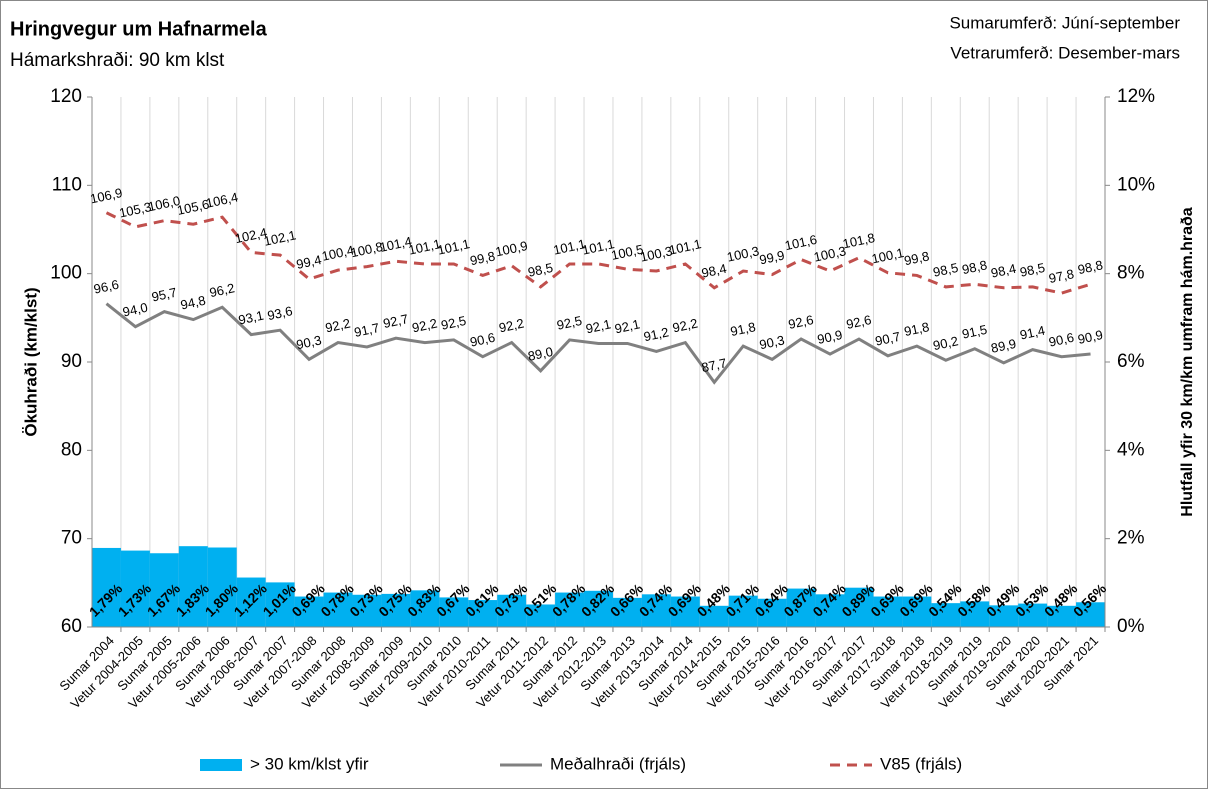 This screenshot has height=789, width=1208. What do you see at coordinates (887, 255) in the screenshot?
I see `data-label: 100,1` at bounding box center [887, 255].